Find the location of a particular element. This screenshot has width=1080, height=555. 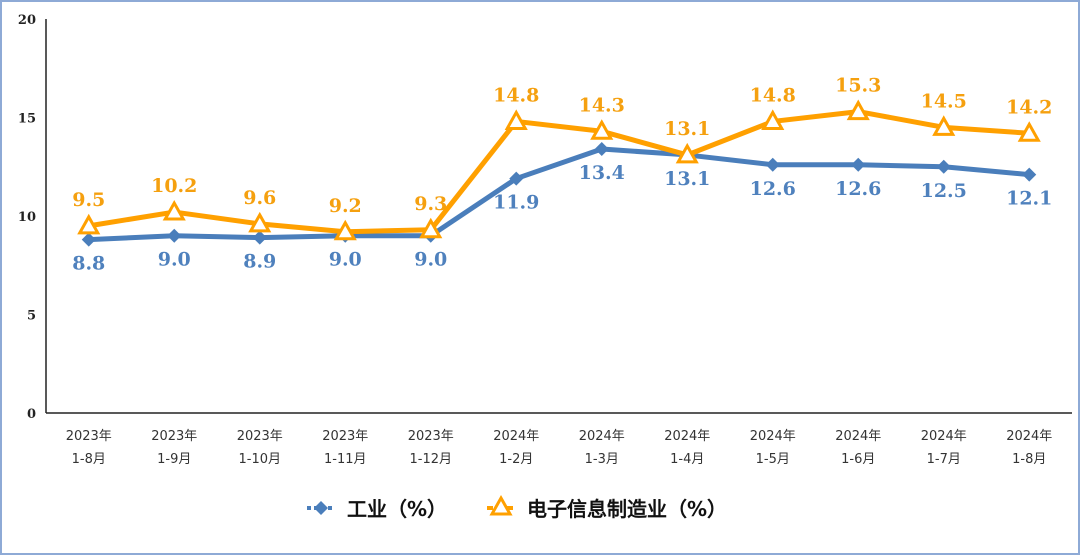

data-label-0: 8.9 is located at coordinates (259, 262).